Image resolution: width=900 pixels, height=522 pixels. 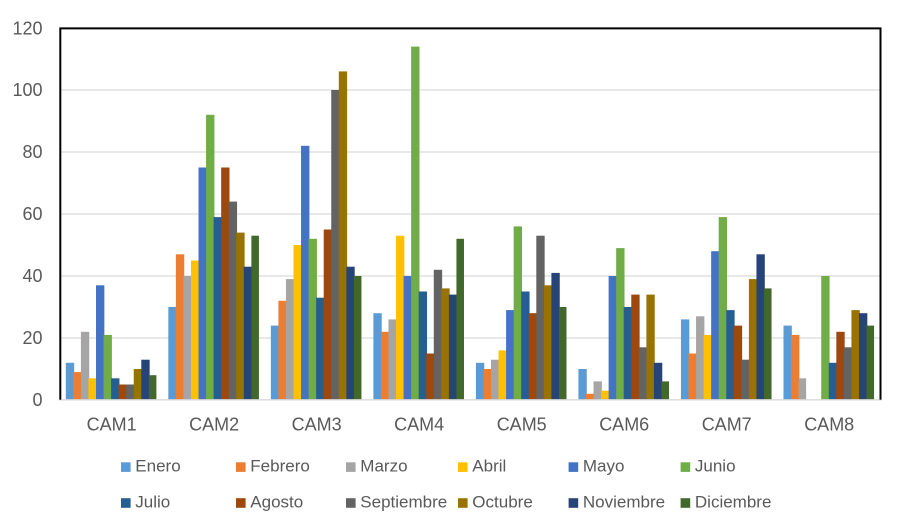 I want to click on svg-text: Julio, so click(x=152, y=502).